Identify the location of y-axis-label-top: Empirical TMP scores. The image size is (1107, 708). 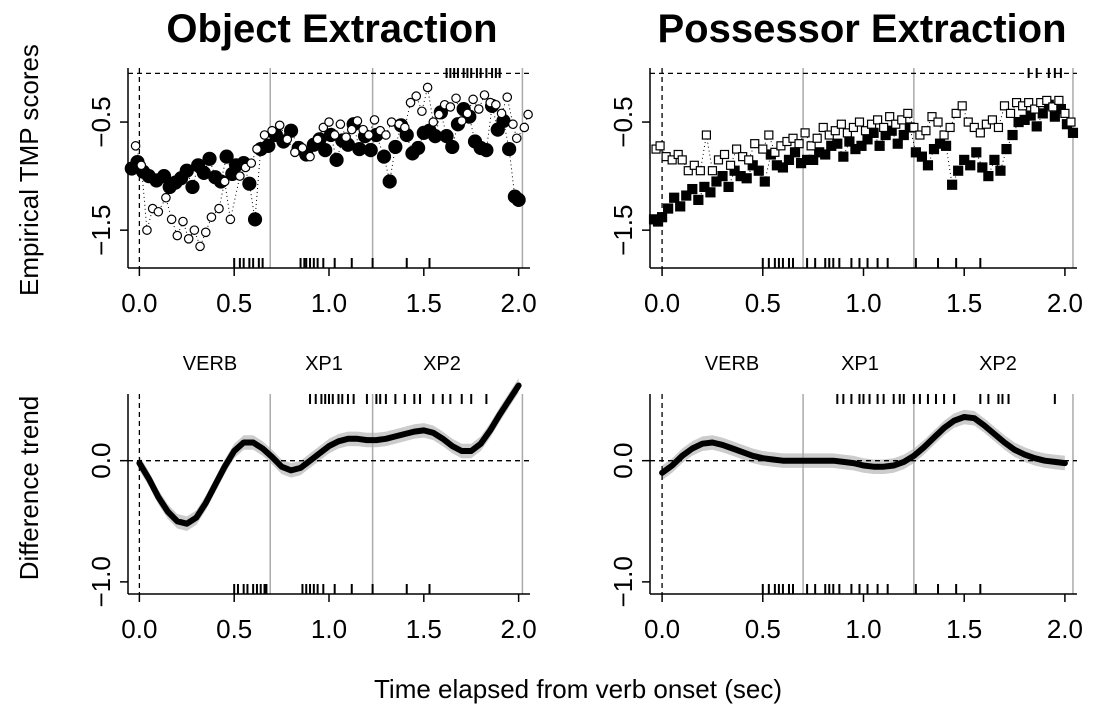
(29, 170).